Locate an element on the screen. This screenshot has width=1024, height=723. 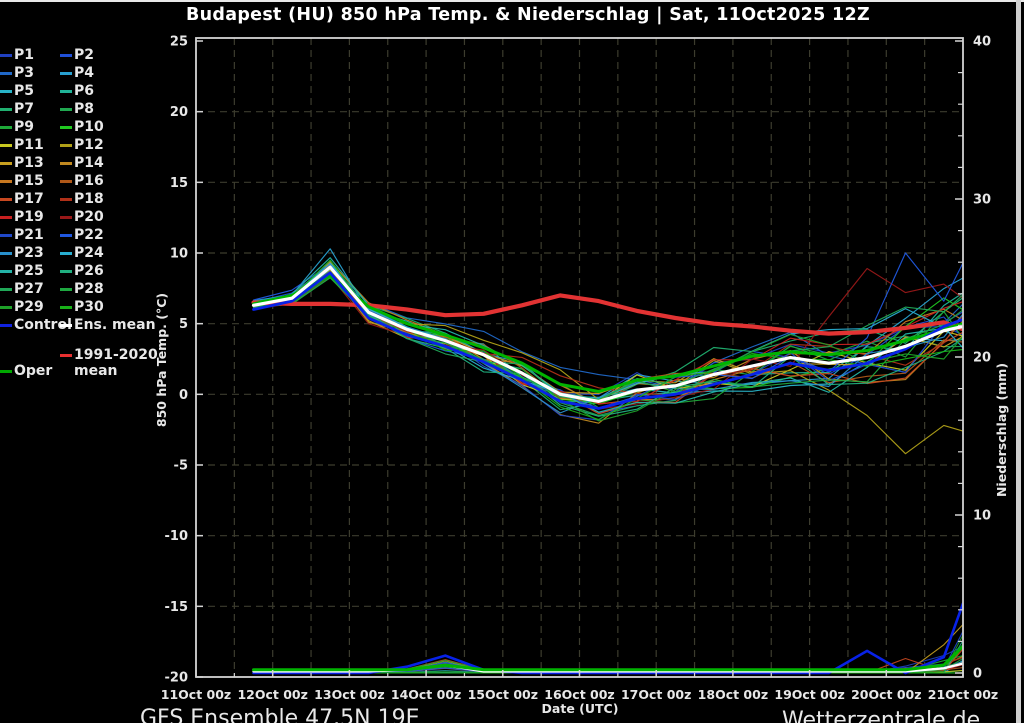
model-location-label: GFS Ensemble 47.5N 19E is located at coordinates (280, 714).